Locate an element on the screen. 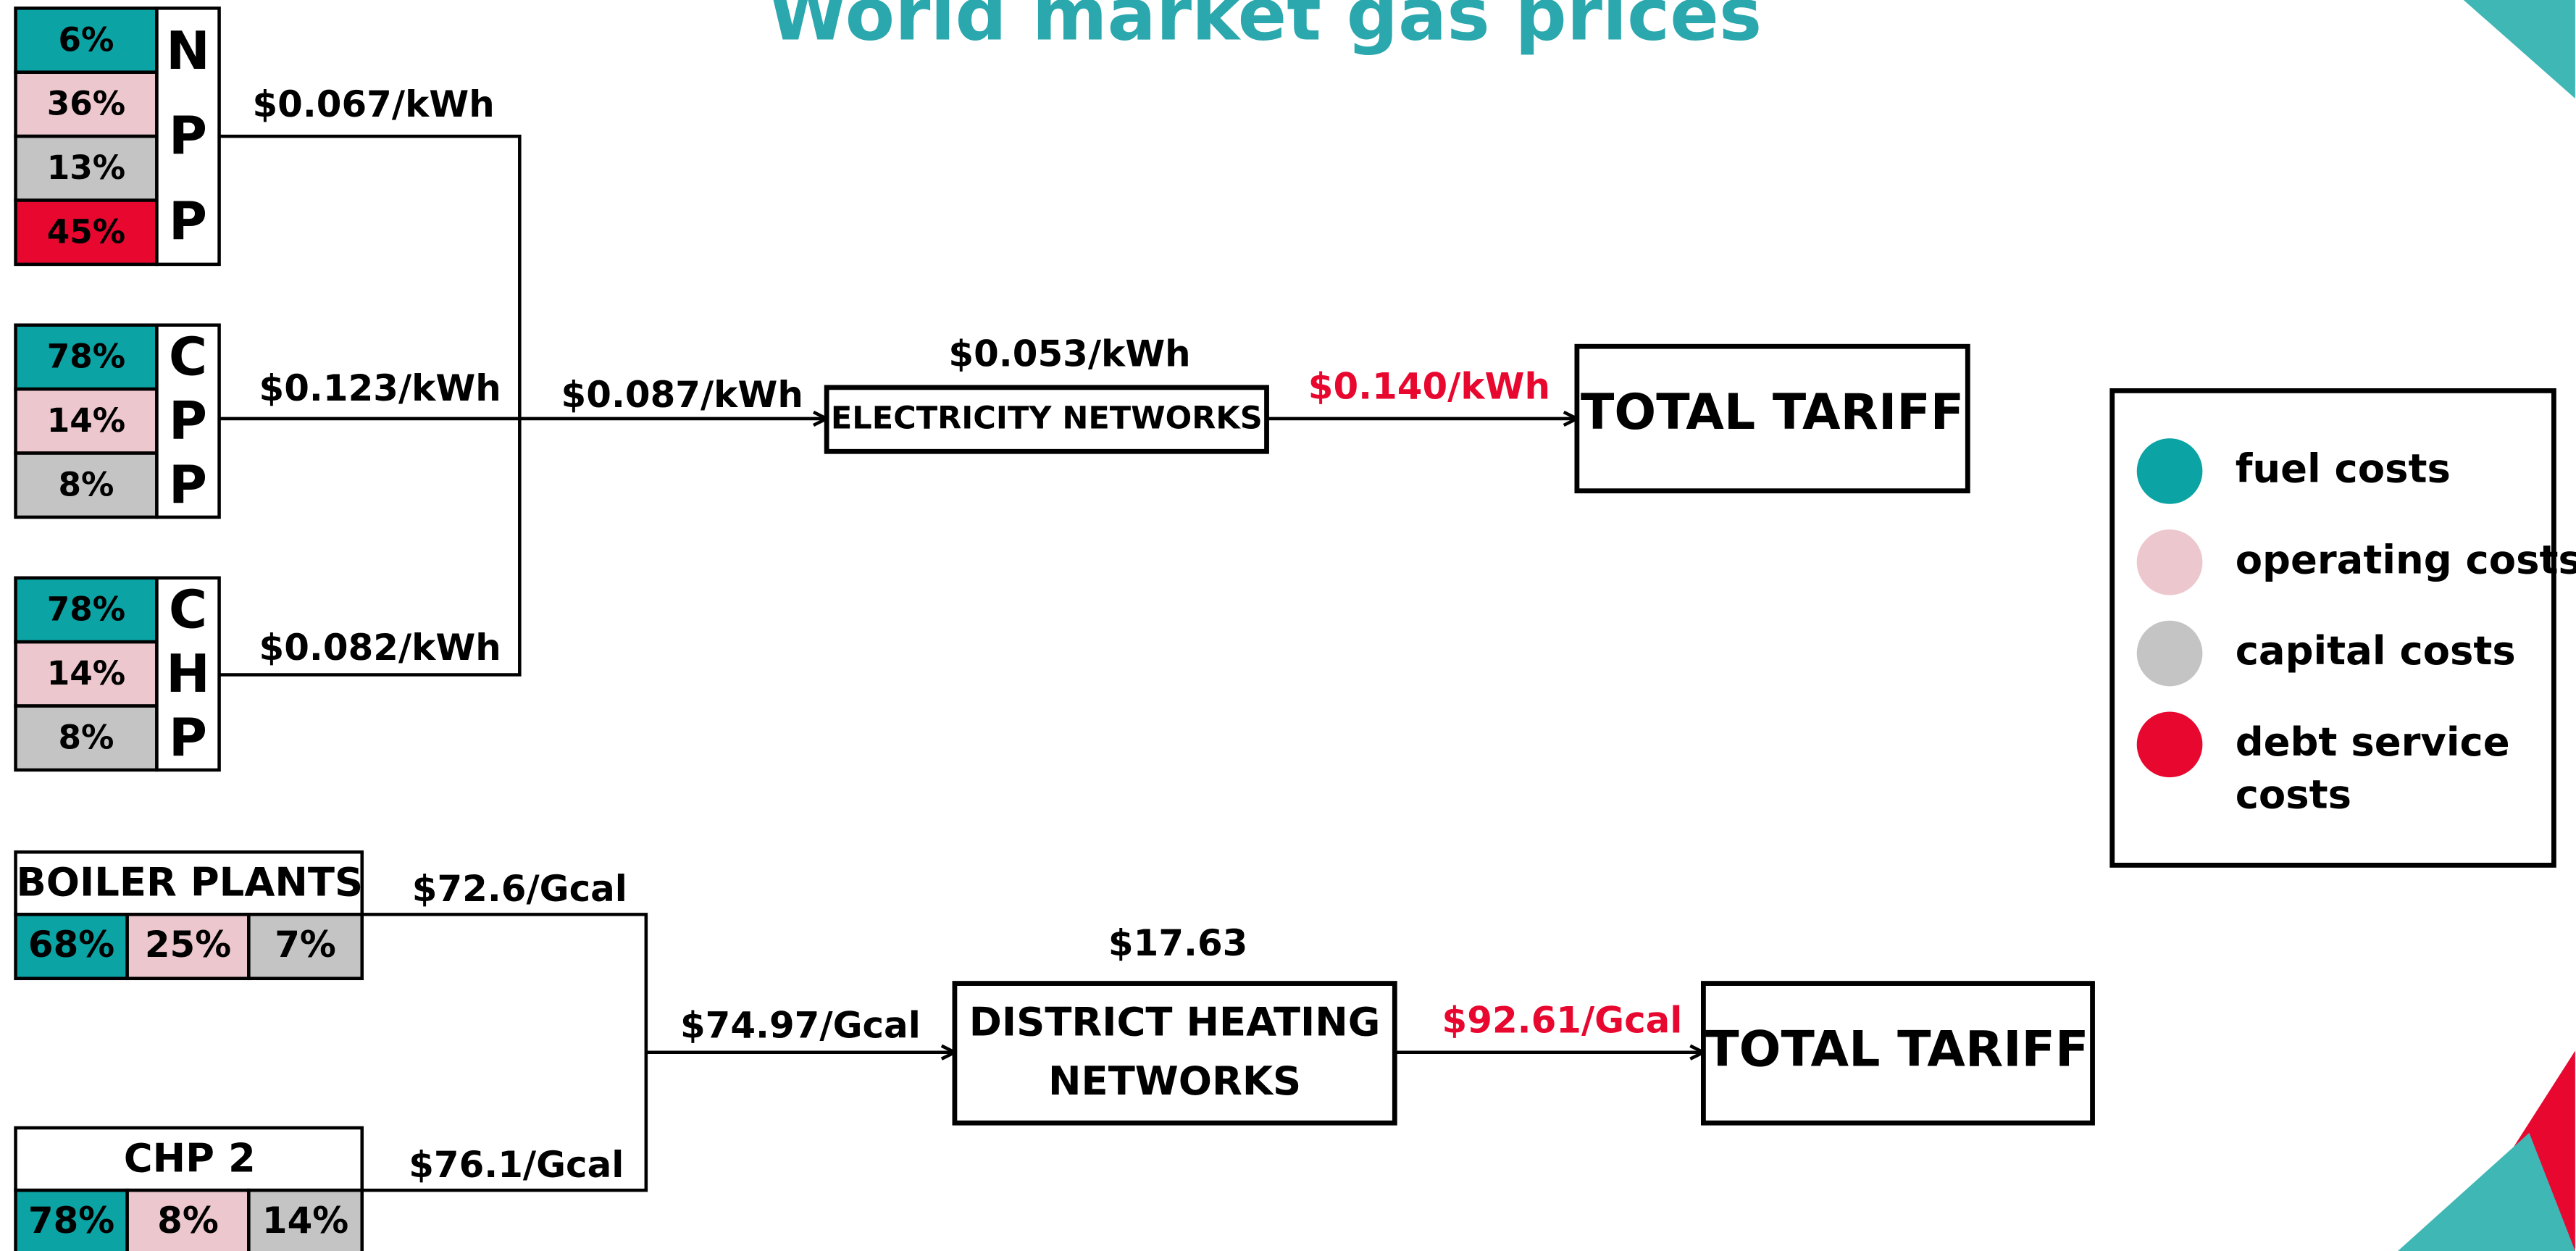 The height and width of the screenshot is (1251, 2576). connector is located at coordinates (370, 405).